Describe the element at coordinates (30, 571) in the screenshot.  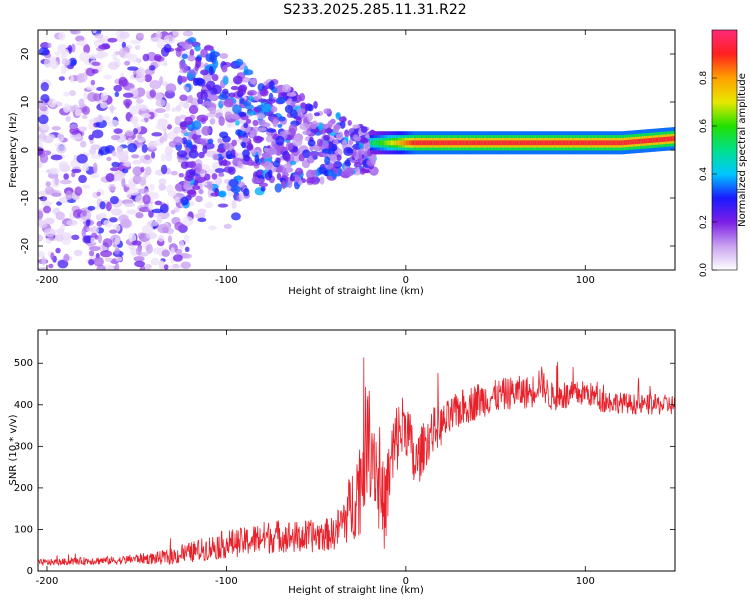
I see `snr-y-tick-label: 0` at that location.